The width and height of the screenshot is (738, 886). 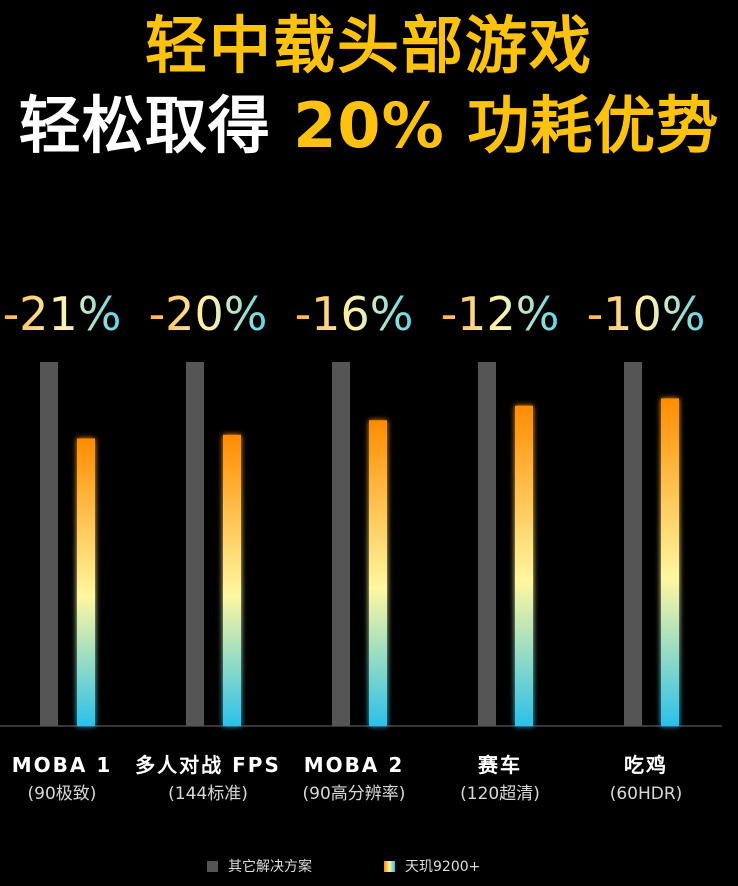 What do you see at coordinates (646, 779) in the screenshot?
I see `category-label: 吃鸡 (60HDR)` at bounding box center [646, 779].